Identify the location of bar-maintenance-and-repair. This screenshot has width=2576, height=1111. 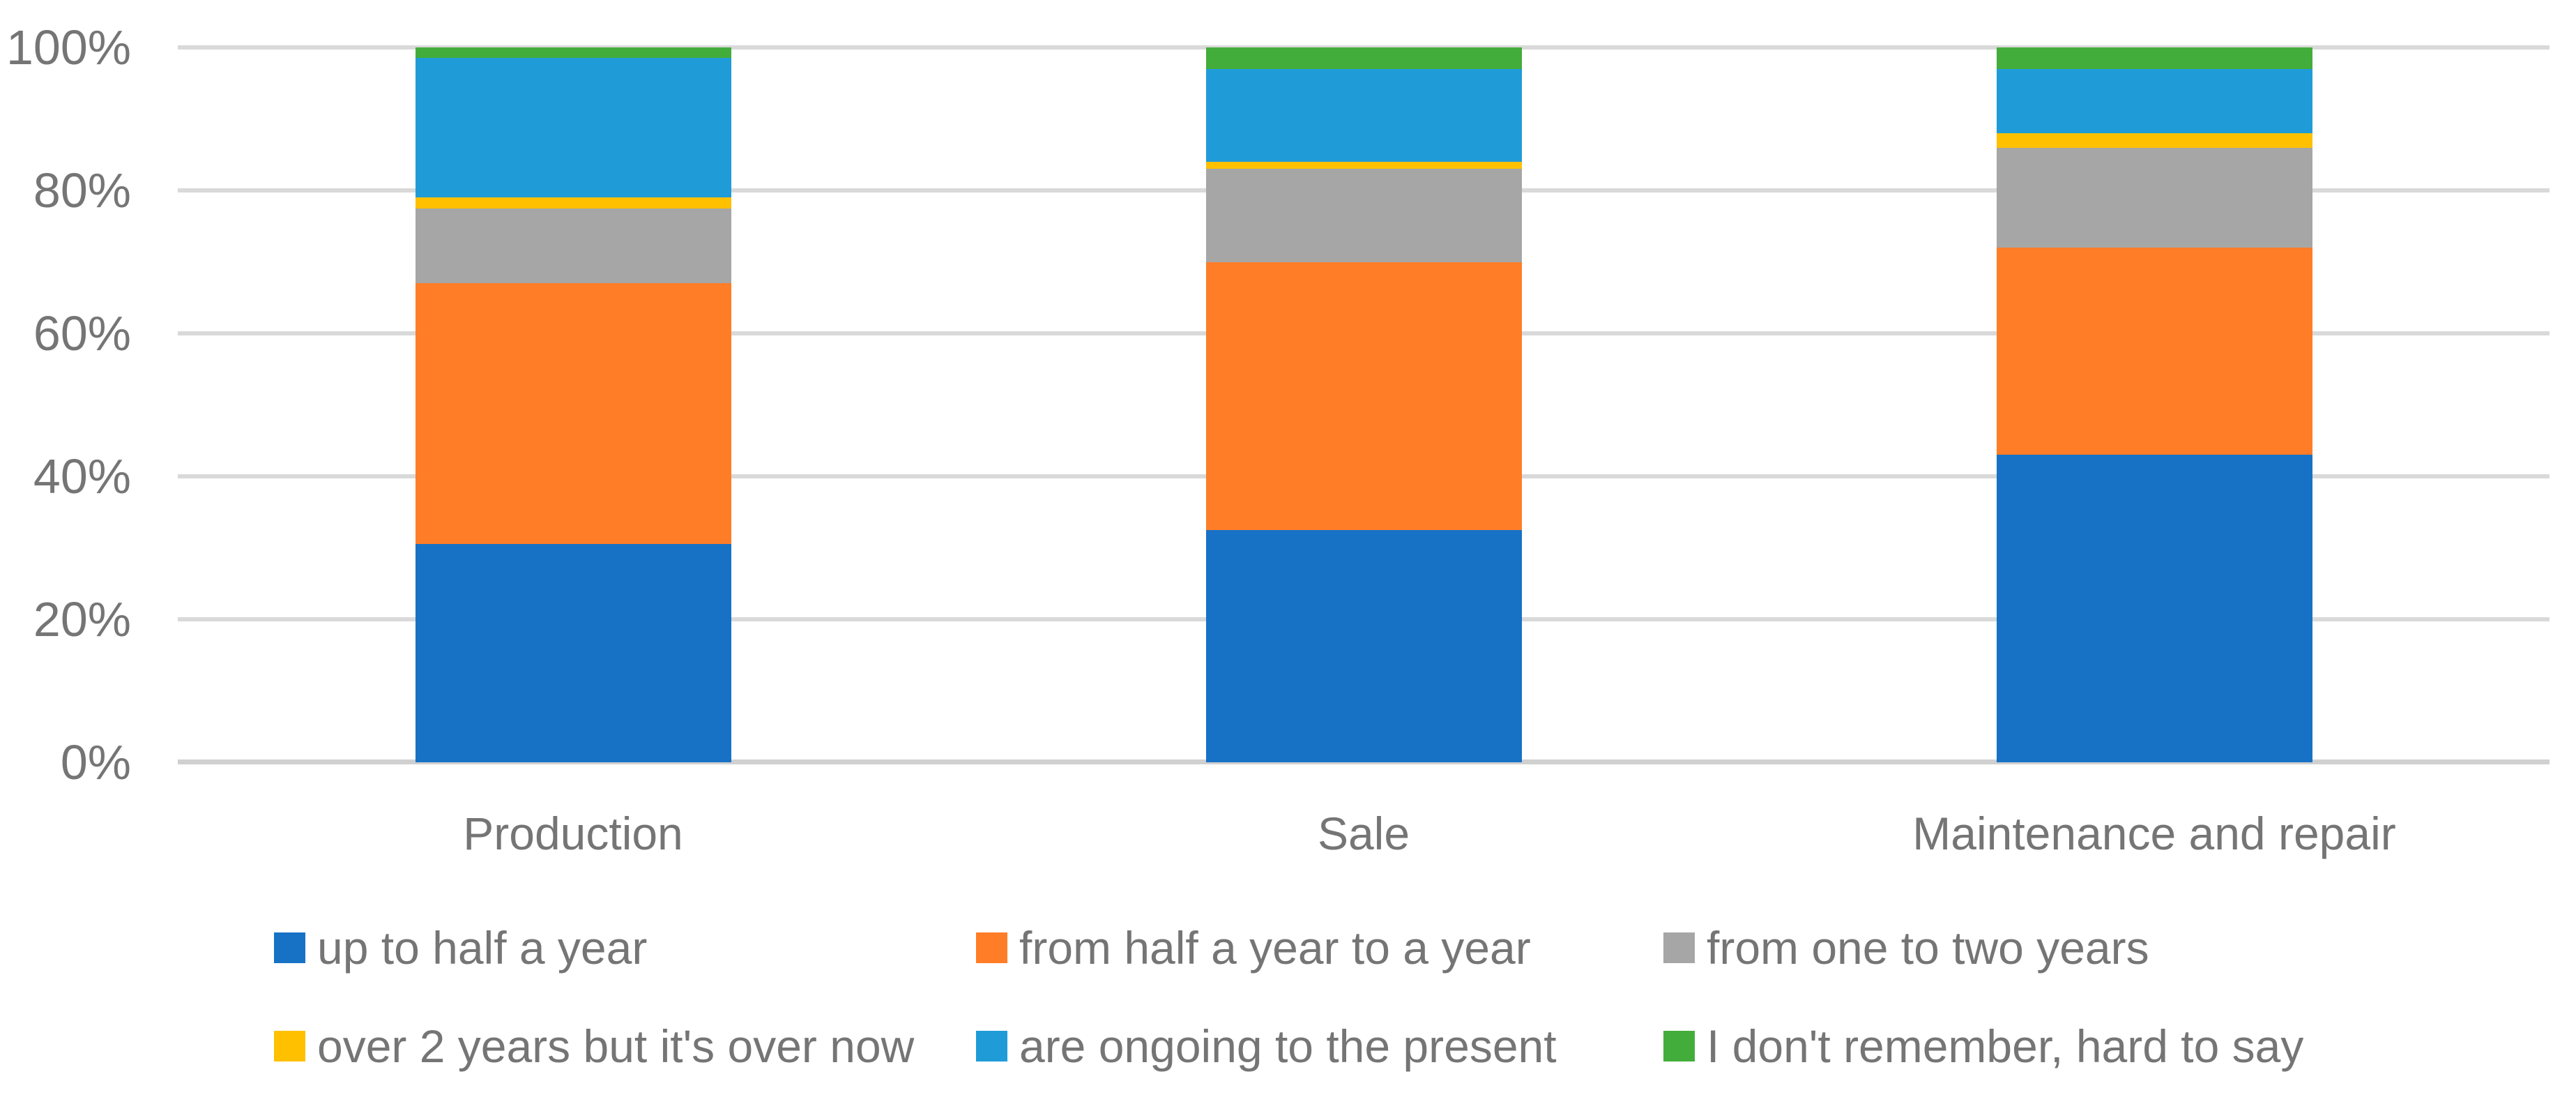
(2154, 404).